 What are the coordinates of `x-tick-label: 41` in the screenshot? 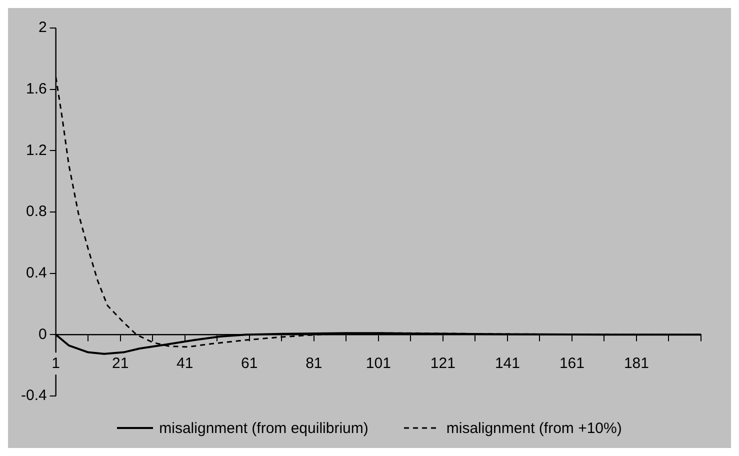 It's located at (185, 363).